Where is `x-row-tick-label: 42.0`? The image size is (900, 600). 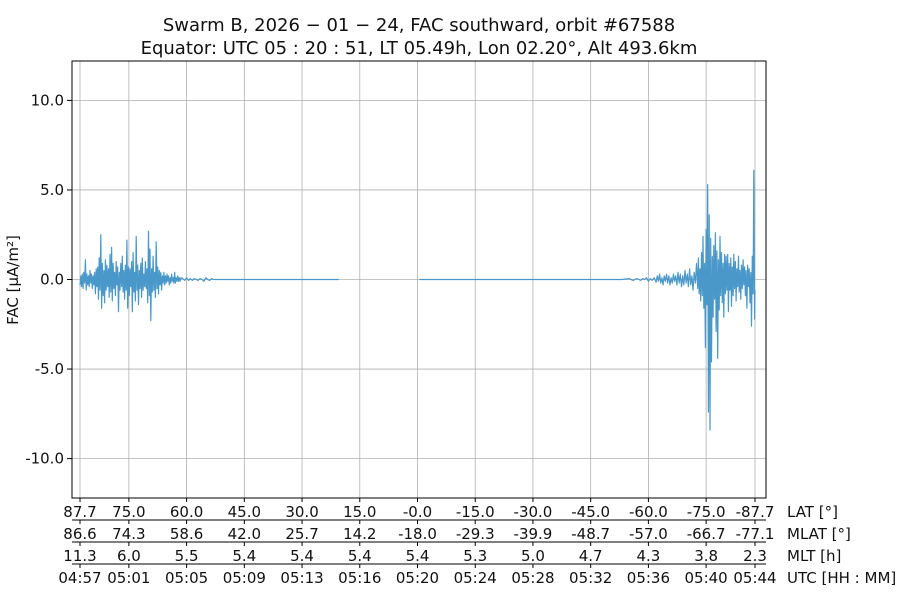 x-row-tick-label: 42.0 is located at coordinates (244, 534).